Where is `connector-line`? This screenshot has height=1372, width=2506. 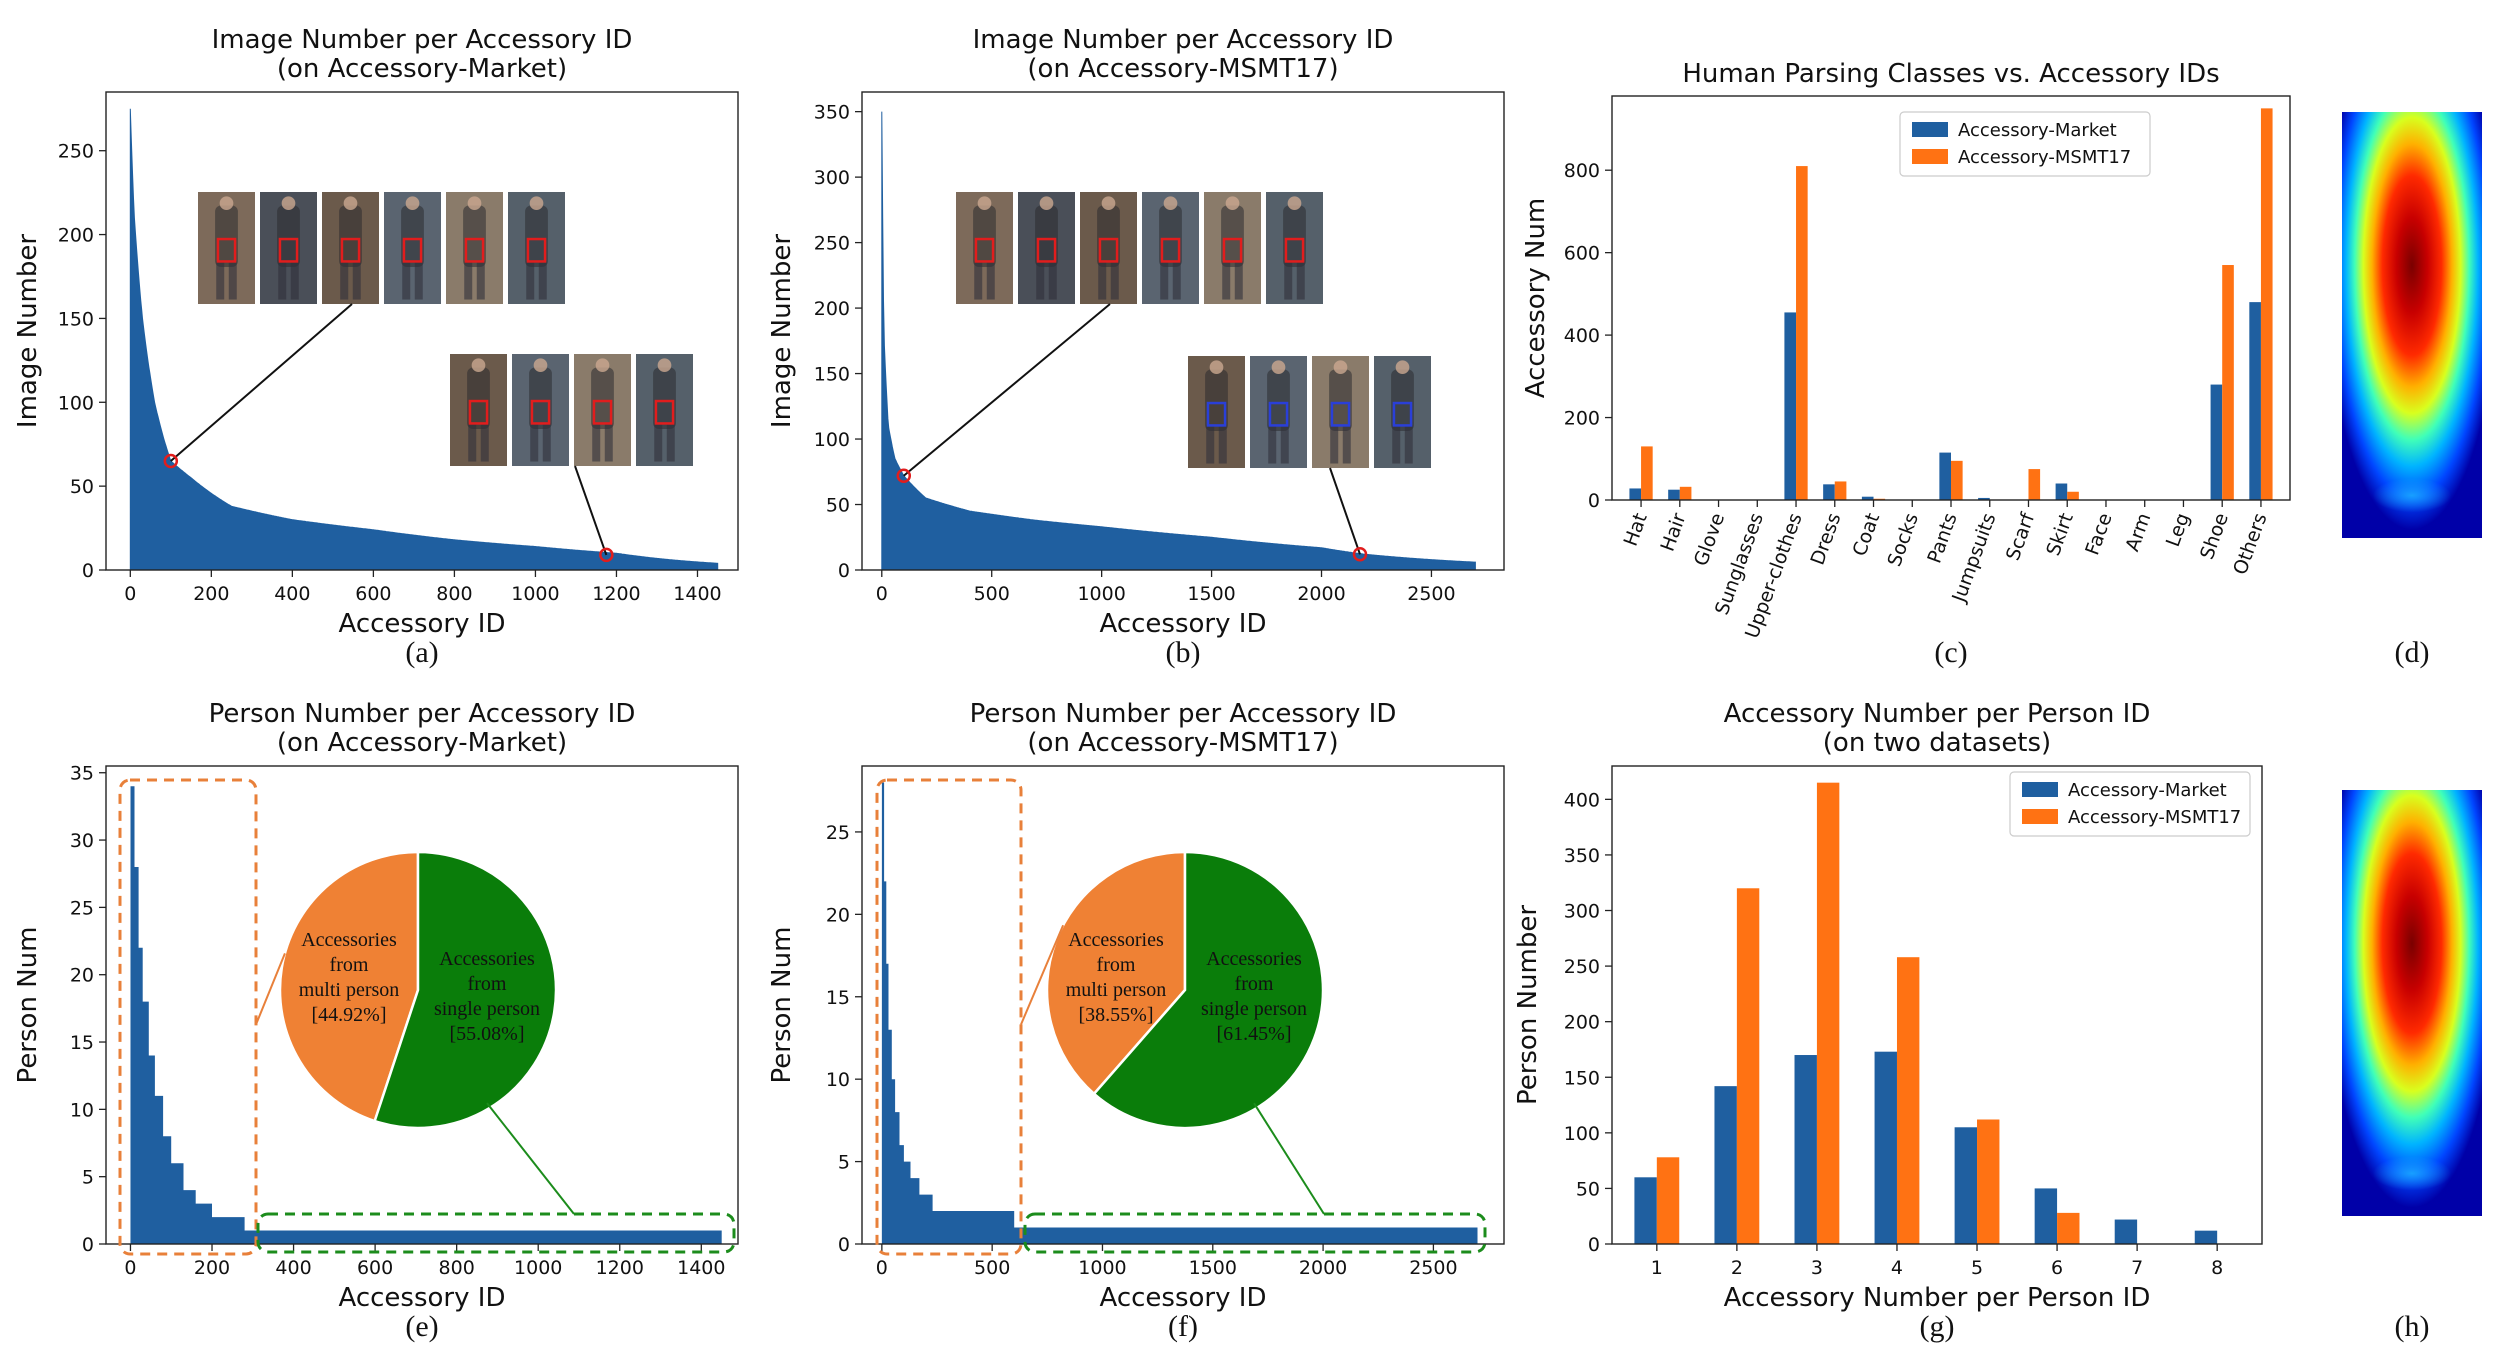
connector-line is located at coordinates (1345, 511).